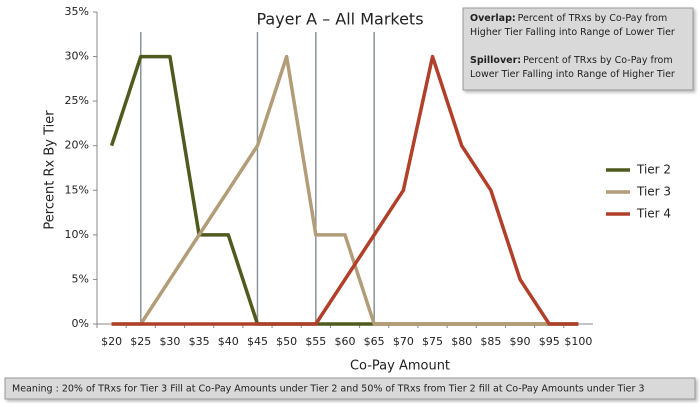 The width and height of the screenshot is (700, 407). I want to click on x-tick-label: $100, so click(578, 341).